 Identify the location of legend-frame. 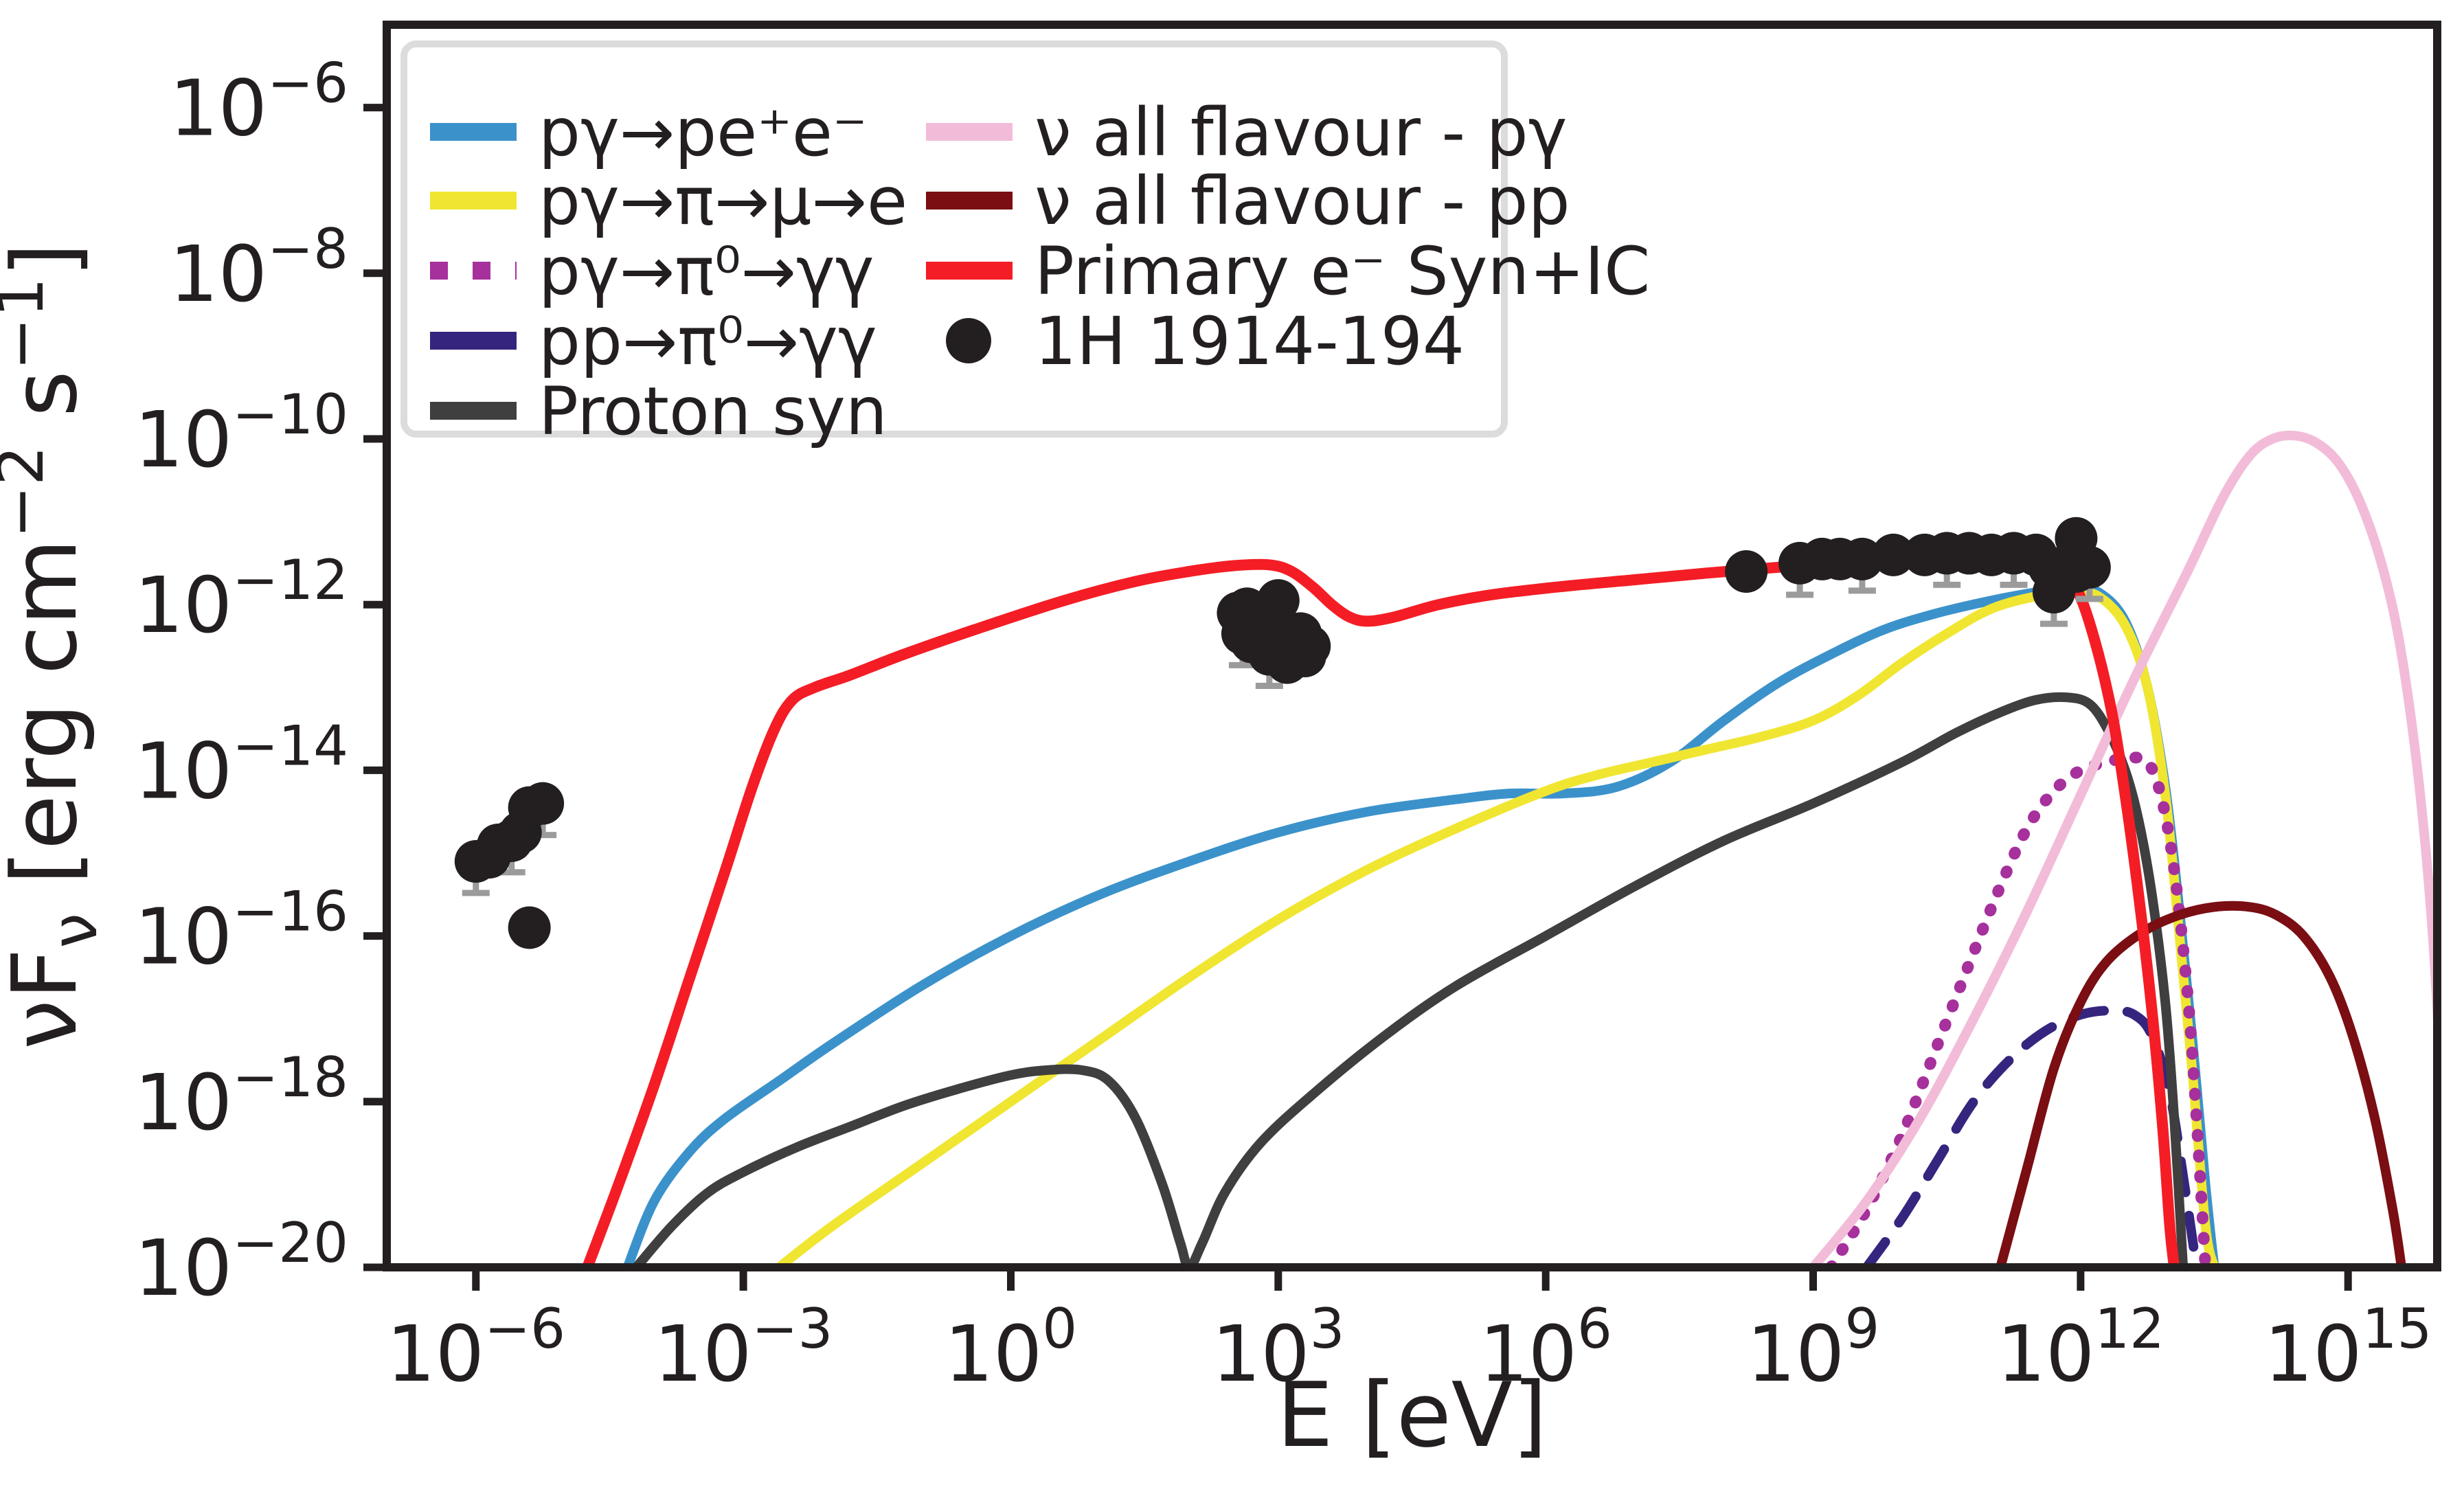
(954, 239).